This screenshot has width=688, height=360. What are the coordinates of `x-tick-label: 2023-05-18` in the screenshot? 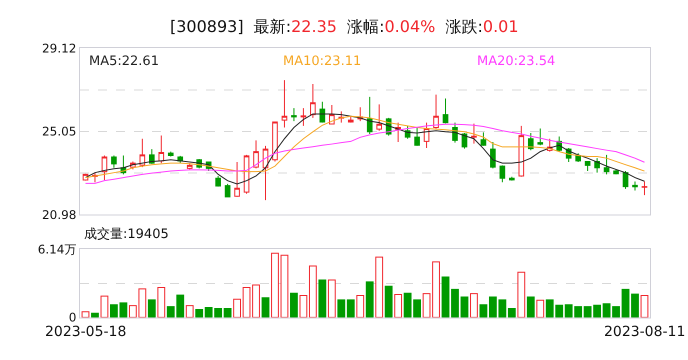 It's located at (85, 332).